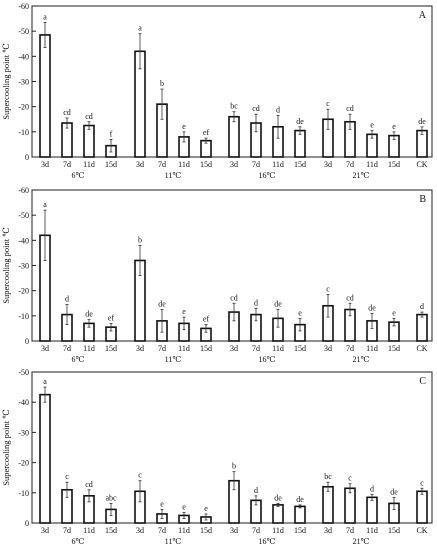  Describe the element at coordinates (23, 107) in the screenshot. I see `y-tick-label: -20` at that location.